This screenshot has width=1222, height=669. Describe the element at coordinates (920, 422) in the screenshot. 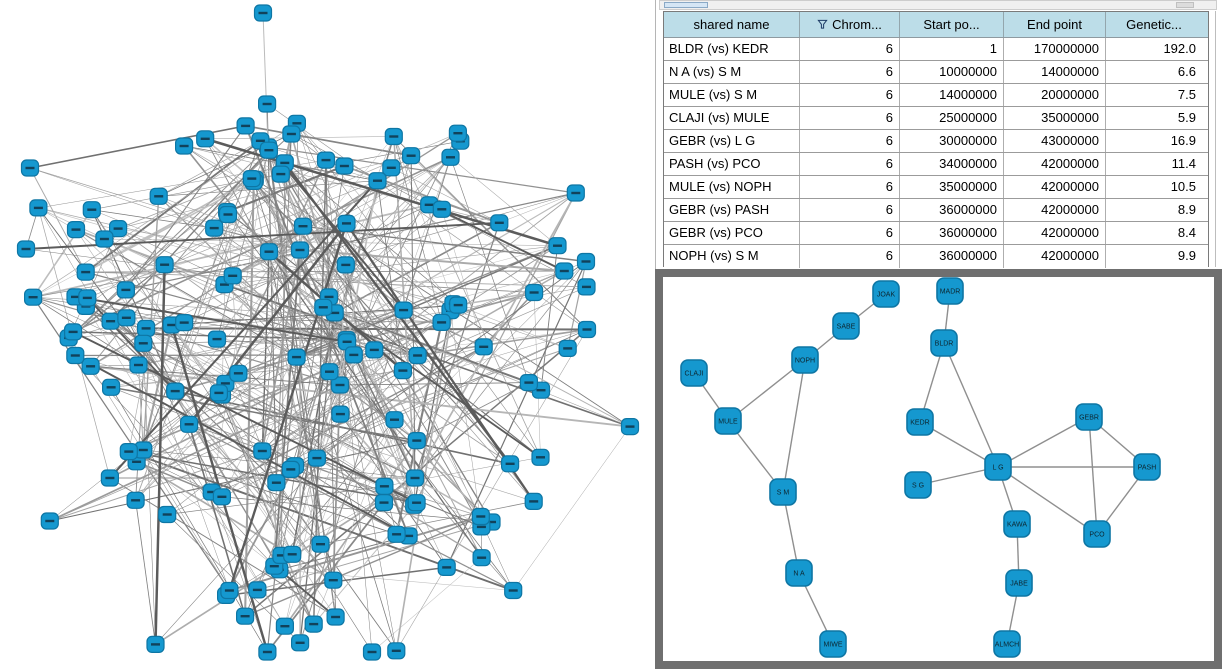

I see `network-node: KEDR` at that location.